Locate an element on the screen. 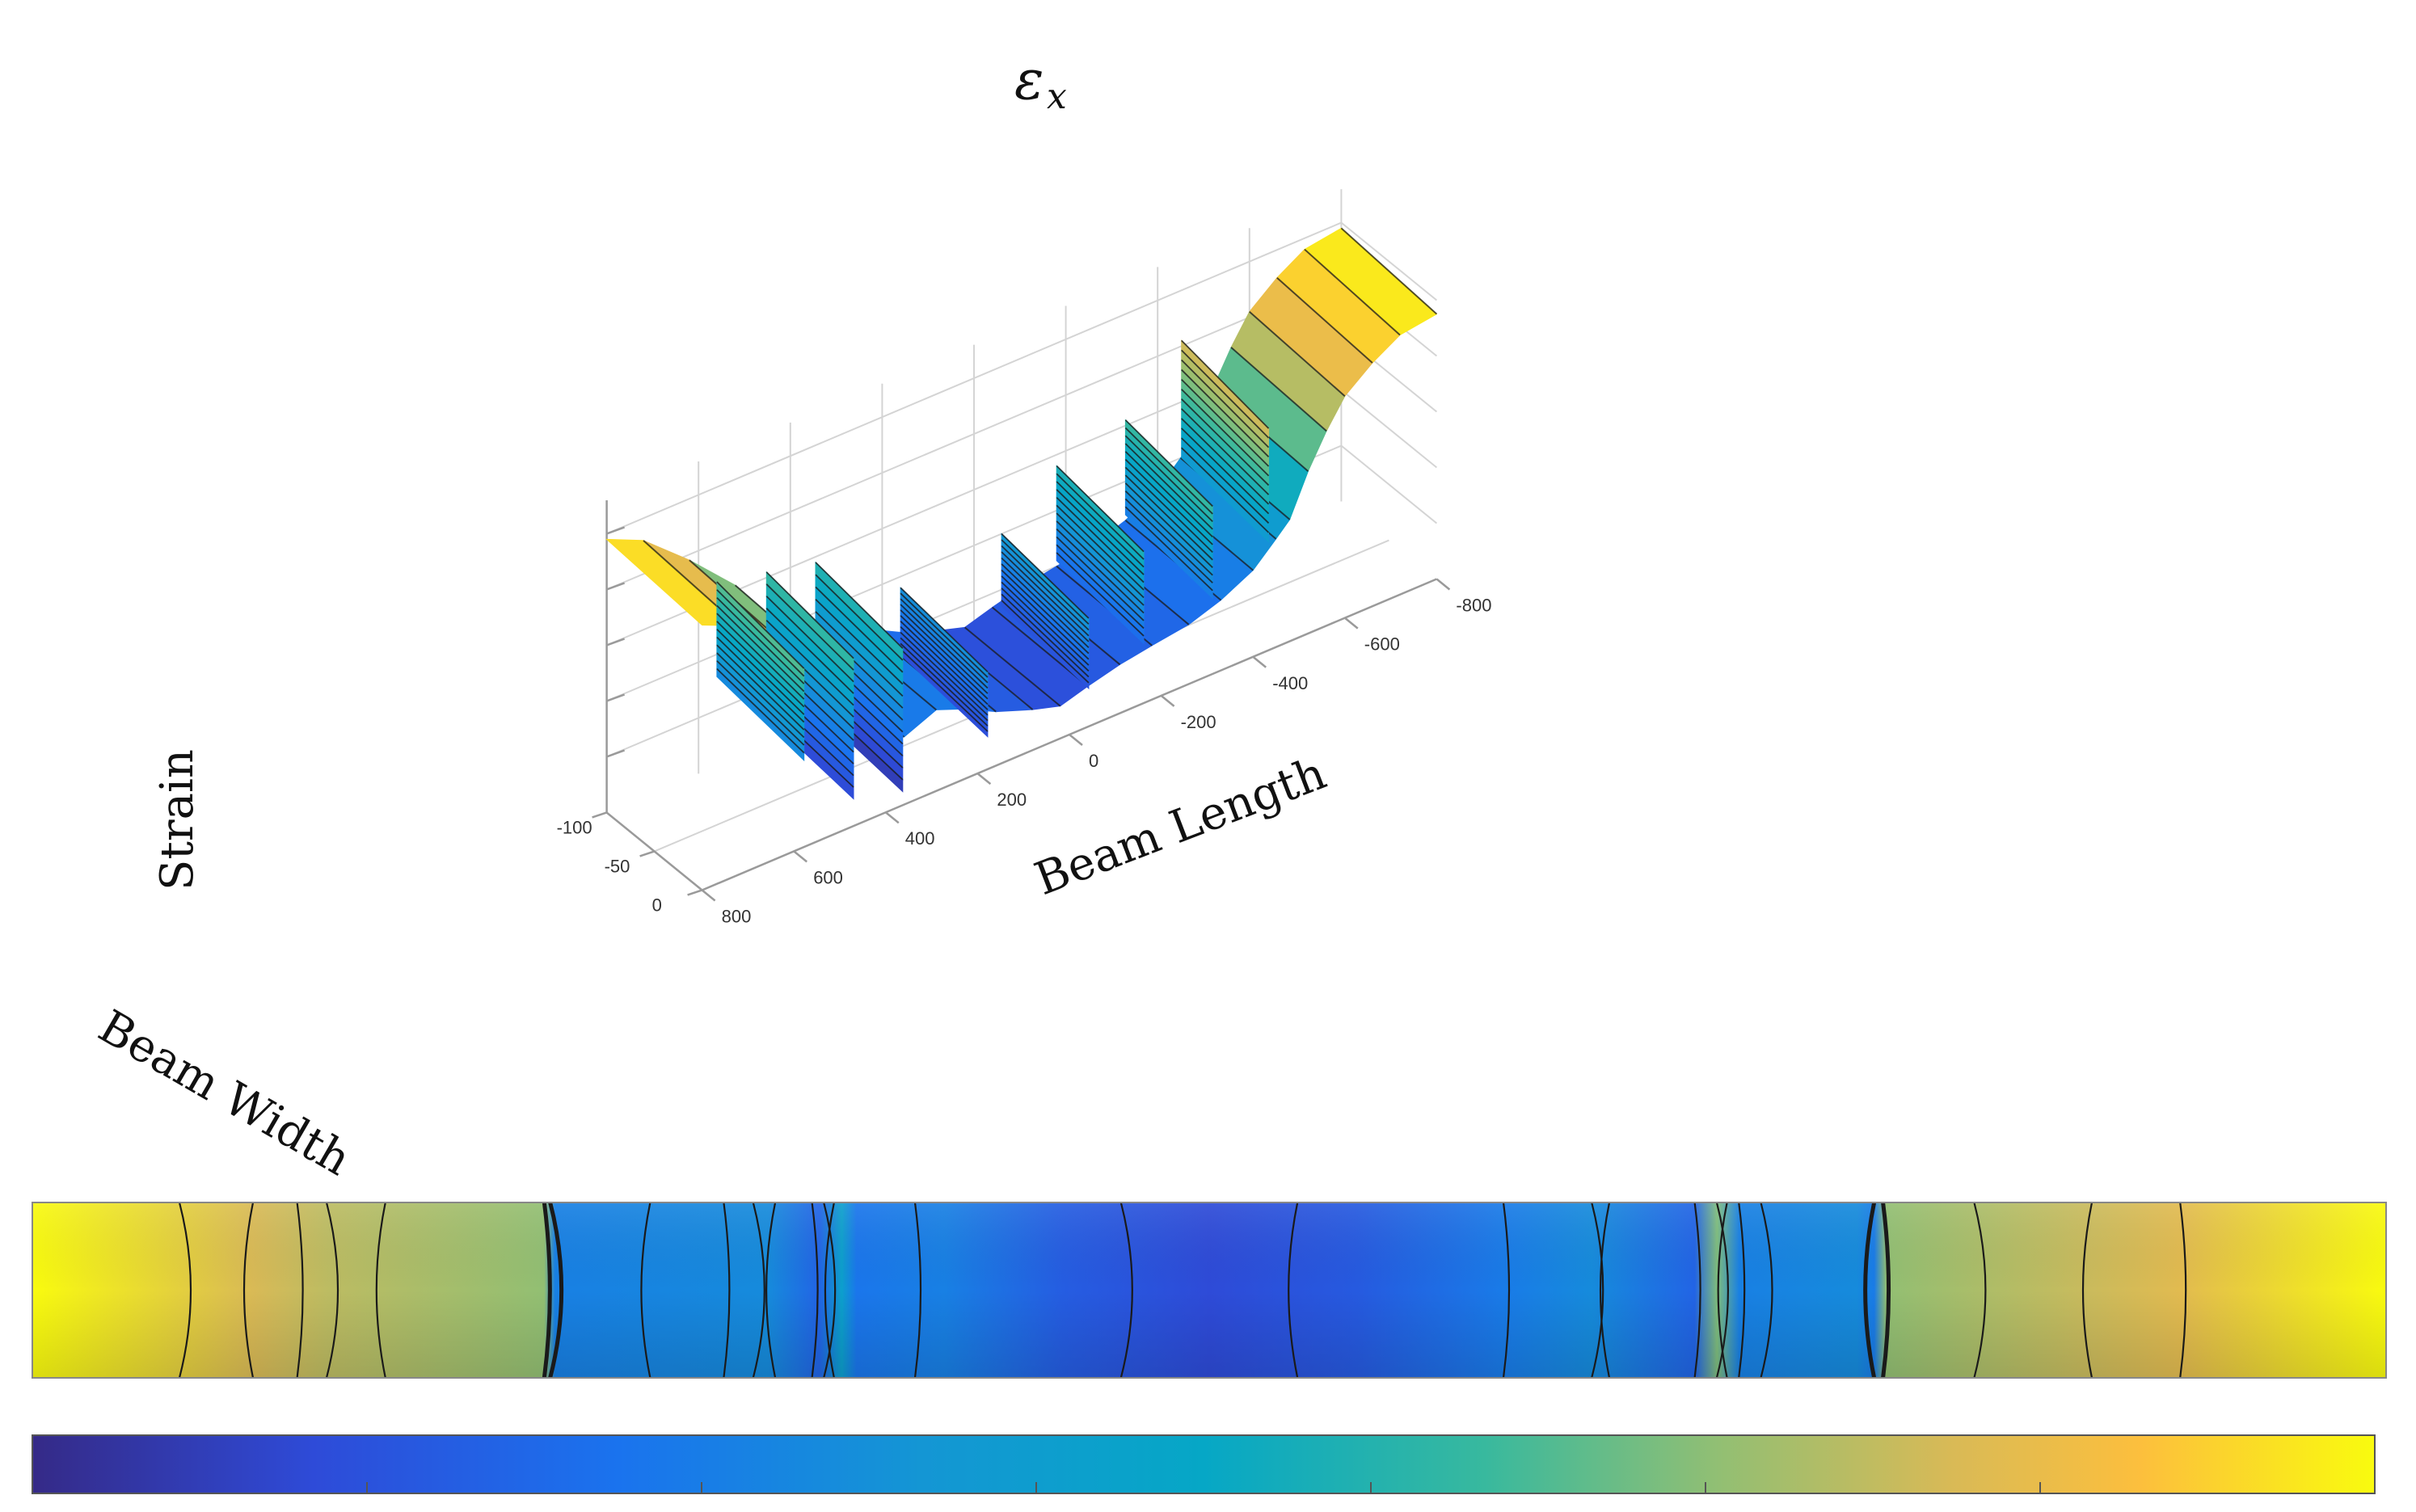 The image size is (2416, 1512). y-axis-label: Beam Width is located at coordinates (224, 1093).